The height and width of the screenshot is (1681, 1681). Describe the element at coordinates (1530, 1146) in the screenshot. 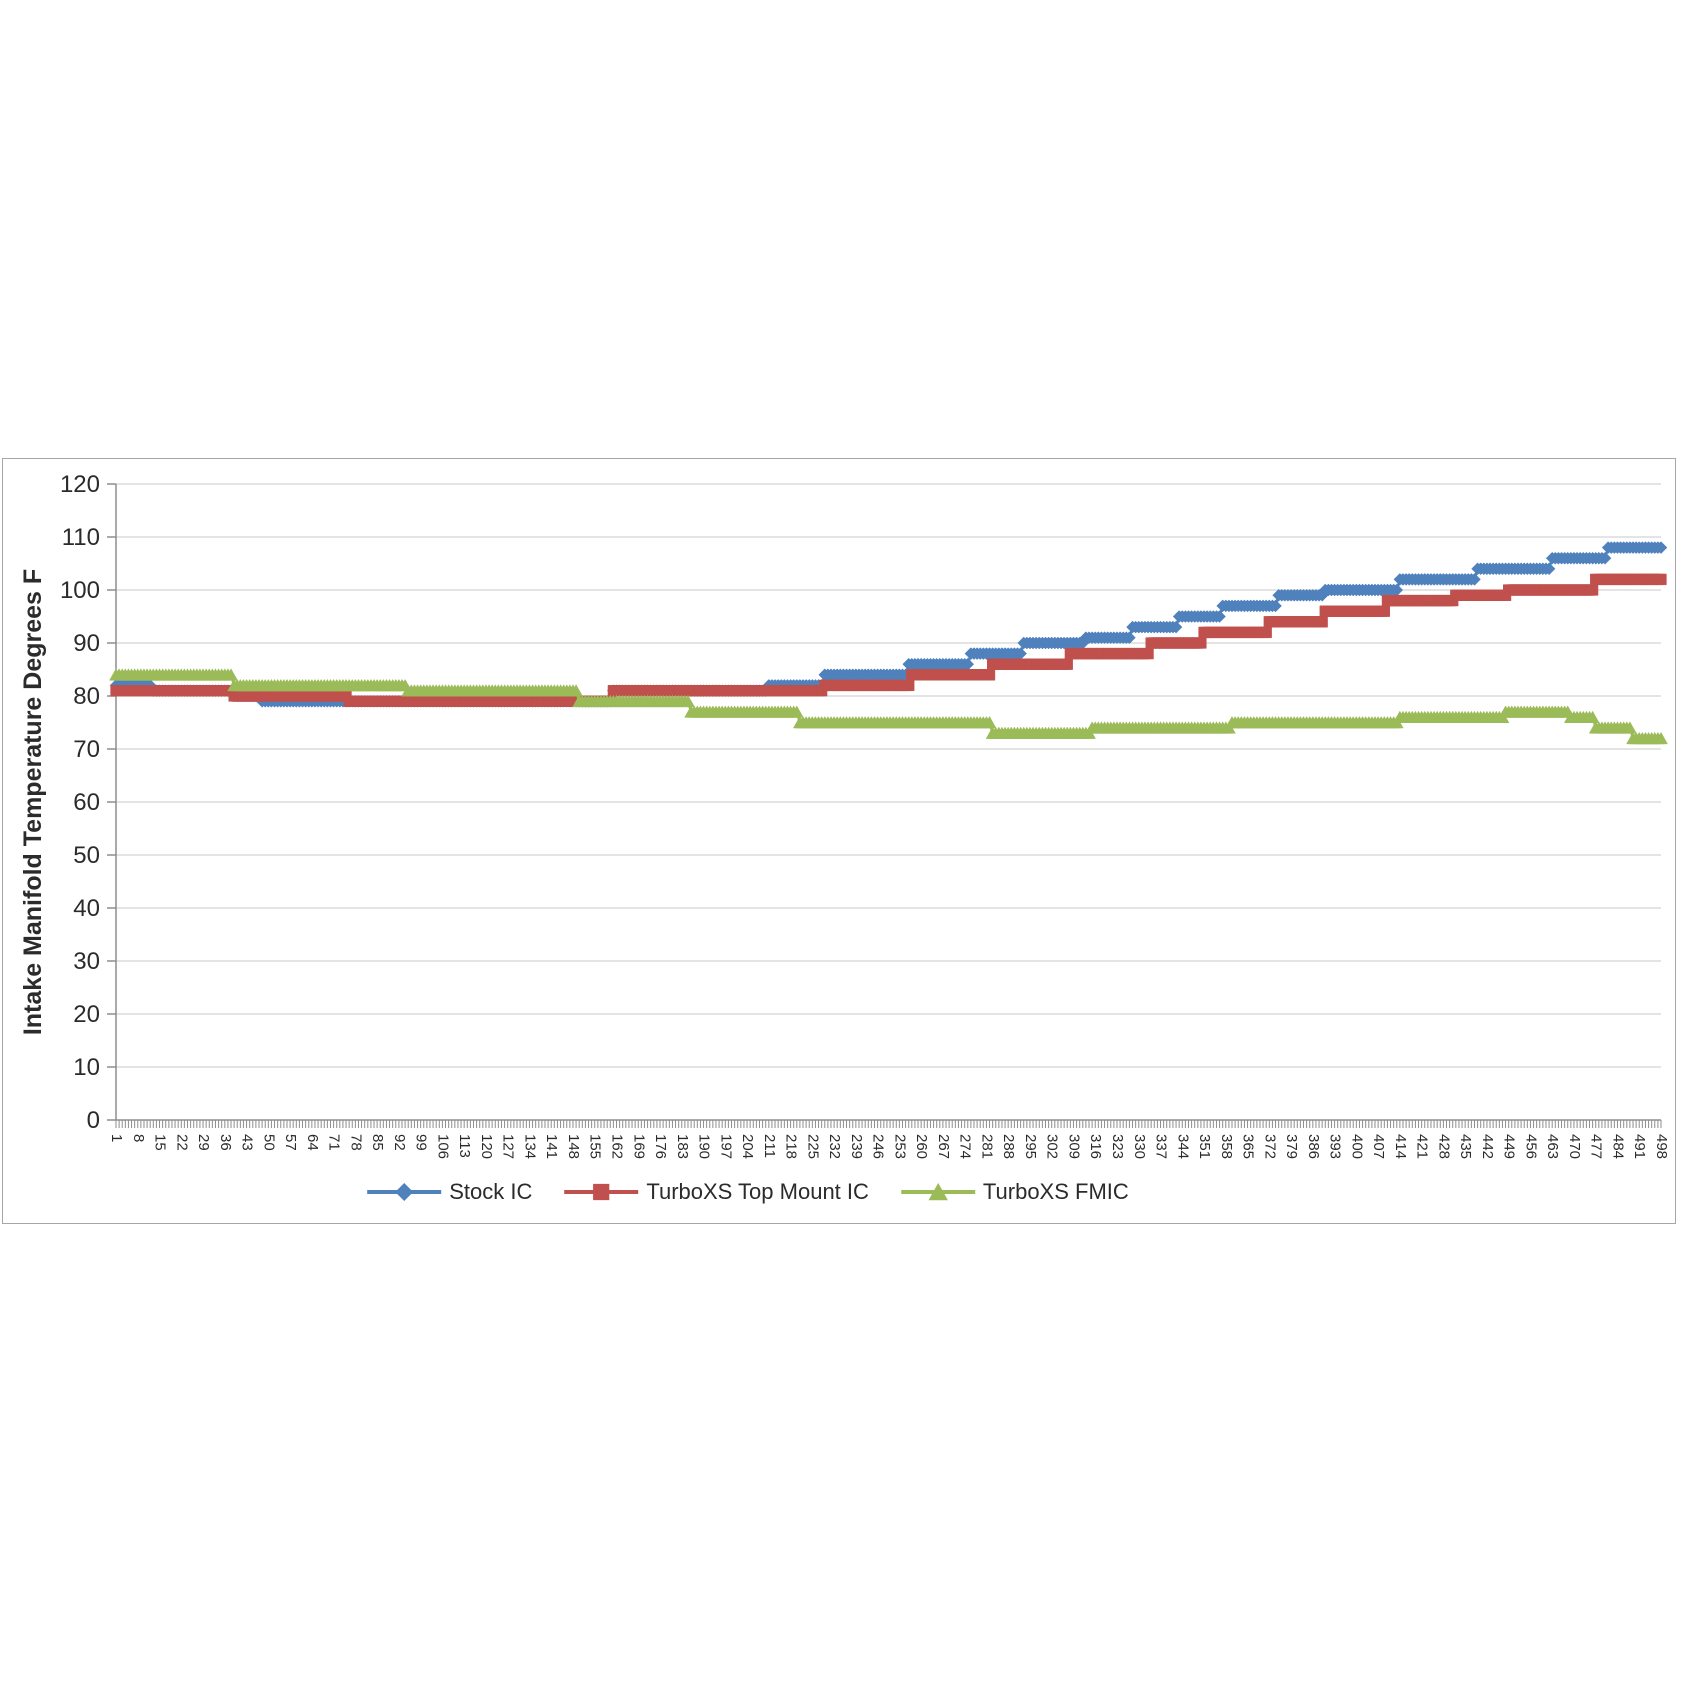

I see `svg-text: 456` at that location.